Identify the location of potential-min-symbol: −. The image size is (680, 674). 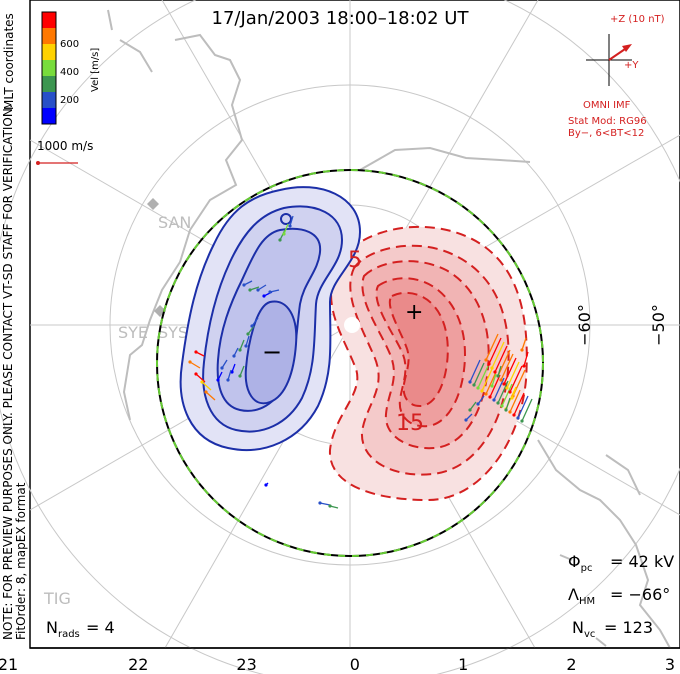
(272, 352).